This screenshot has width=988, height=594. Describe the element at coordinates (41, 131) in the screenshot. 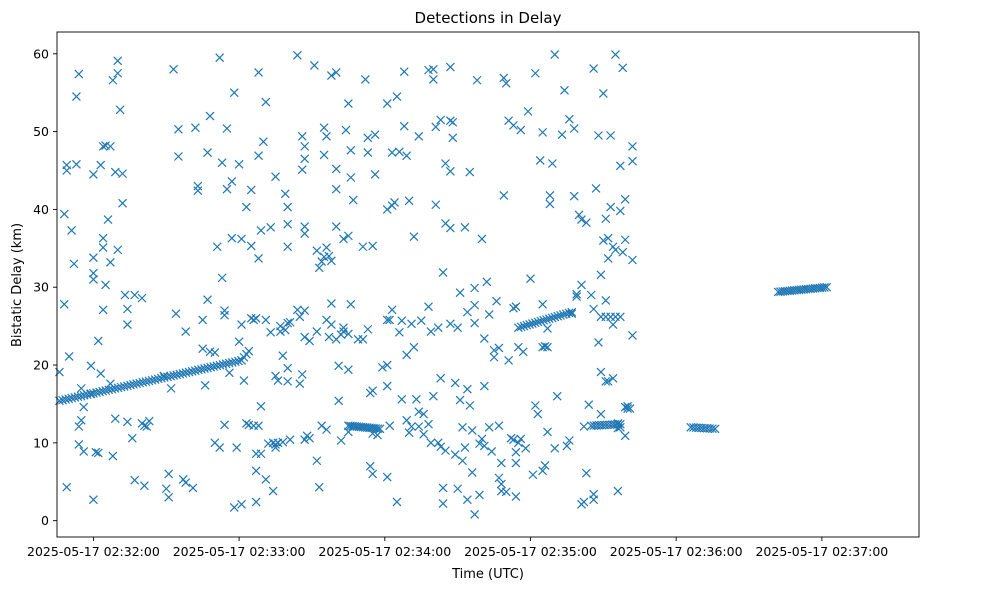

I see `y-tick-label: 50` at that location.